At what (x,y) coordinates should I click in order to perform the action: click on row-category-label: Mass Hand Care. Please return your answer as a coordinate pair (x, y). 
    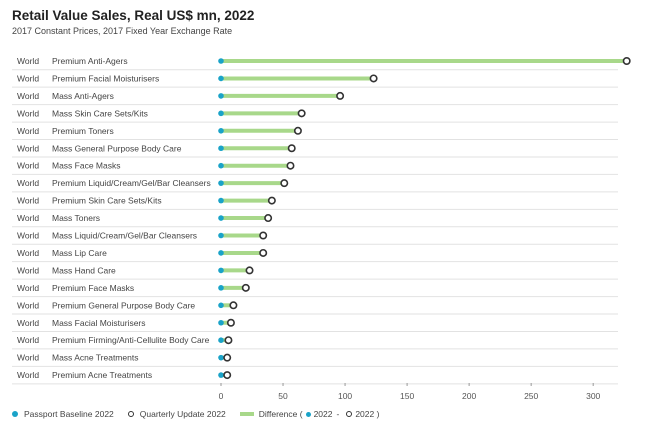
    Looking at the image, I should click on (84, 270).